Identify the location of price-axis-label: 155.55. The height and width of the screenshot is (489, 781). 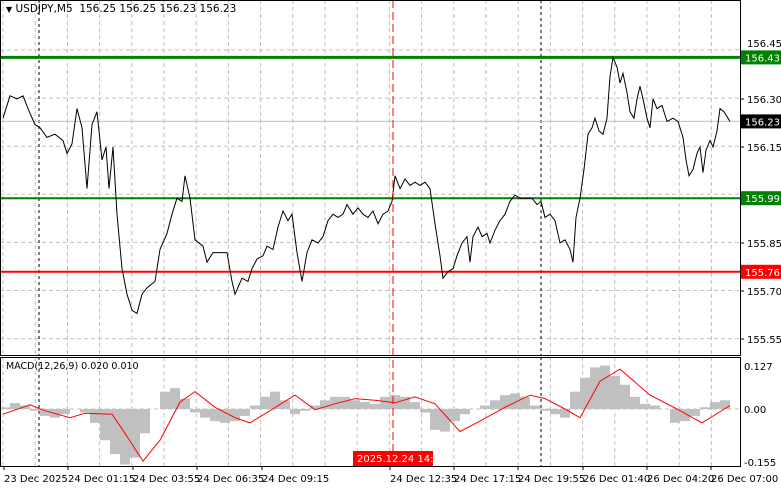
(764, 340).